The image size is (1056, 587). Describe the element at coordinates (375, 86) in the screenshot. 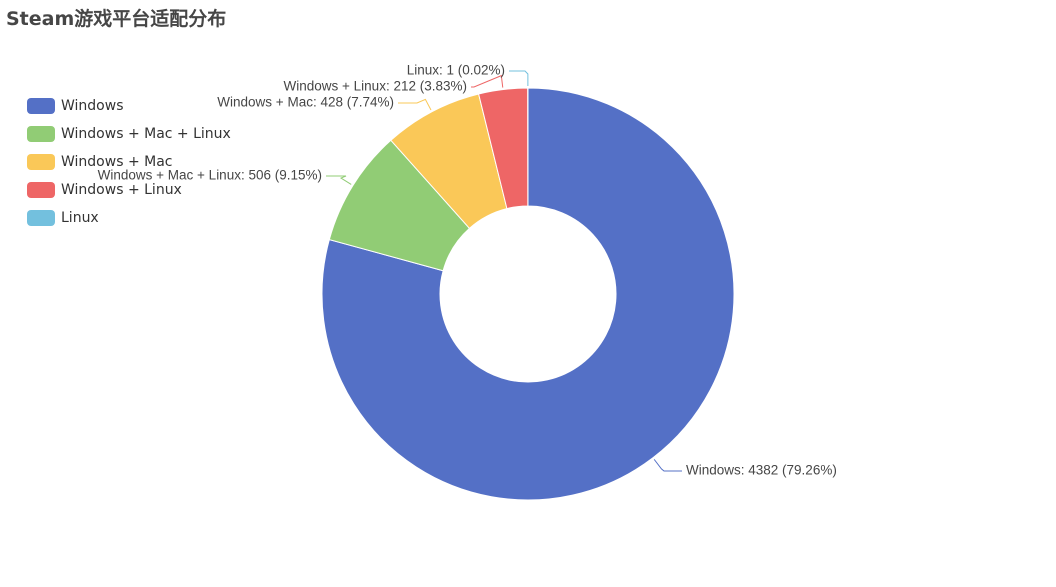

I see `slice-label-windows-linux: Windows + Linux: 212 (3.83%)` at that location.